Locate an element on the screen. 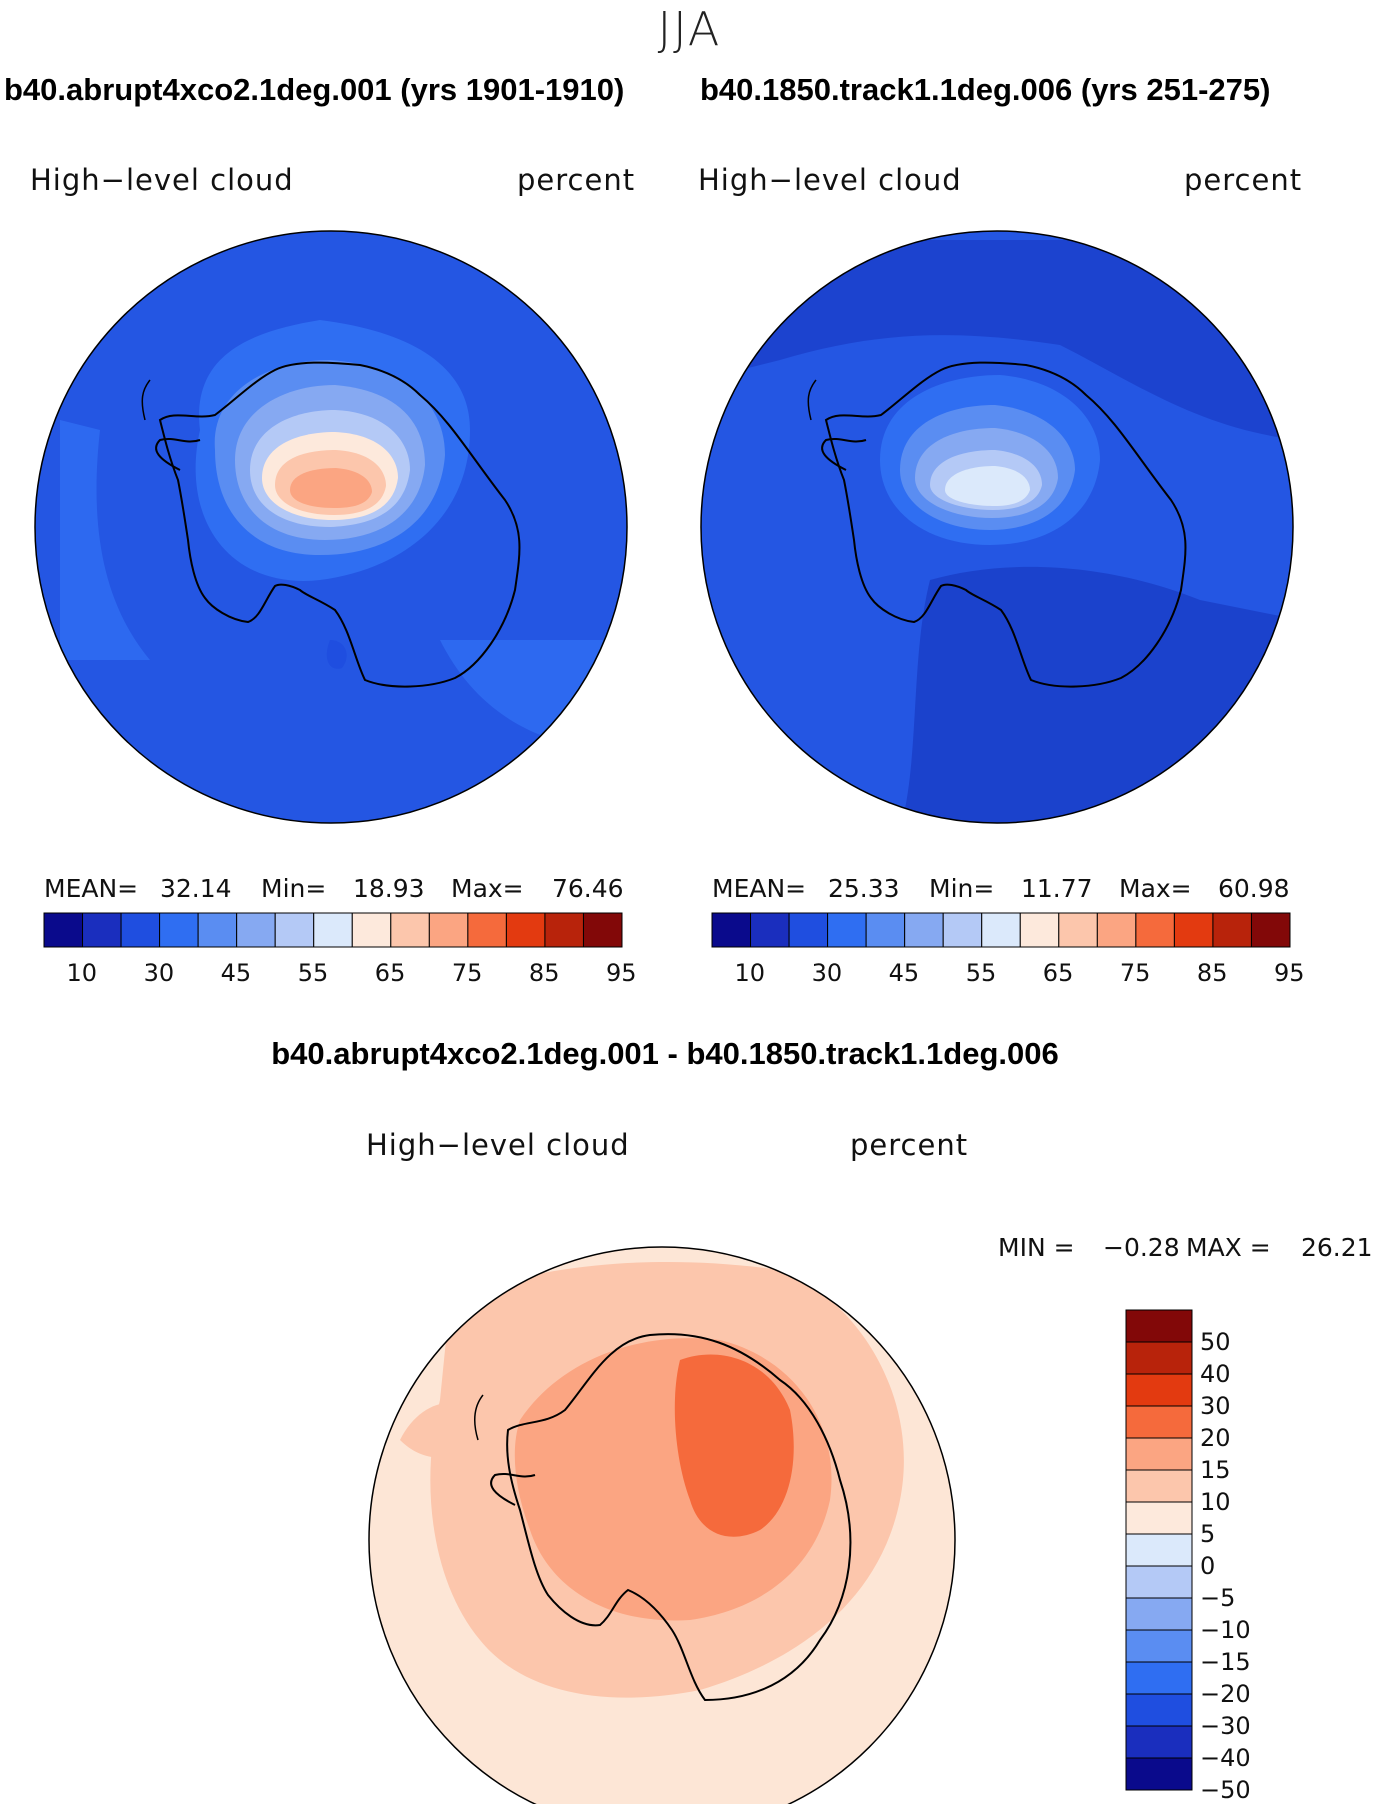 This screenshot has height=1804, width=1379. panel1-units-label: percent is located at coordinates (576, 180).